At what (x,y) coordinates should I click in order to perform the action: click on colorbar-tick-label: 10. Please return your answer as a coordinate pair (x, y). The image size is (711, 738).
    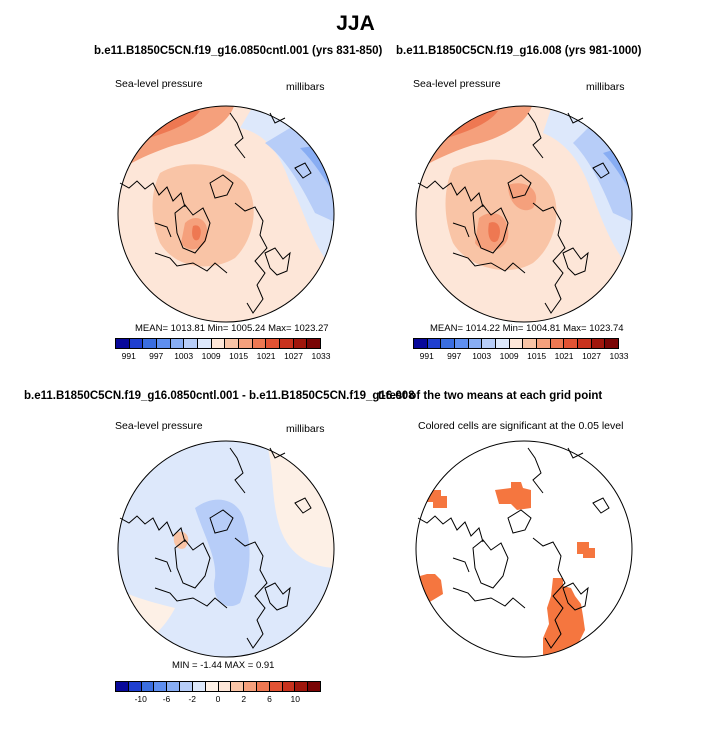
    Looking at the image, I should click on (295, 699).